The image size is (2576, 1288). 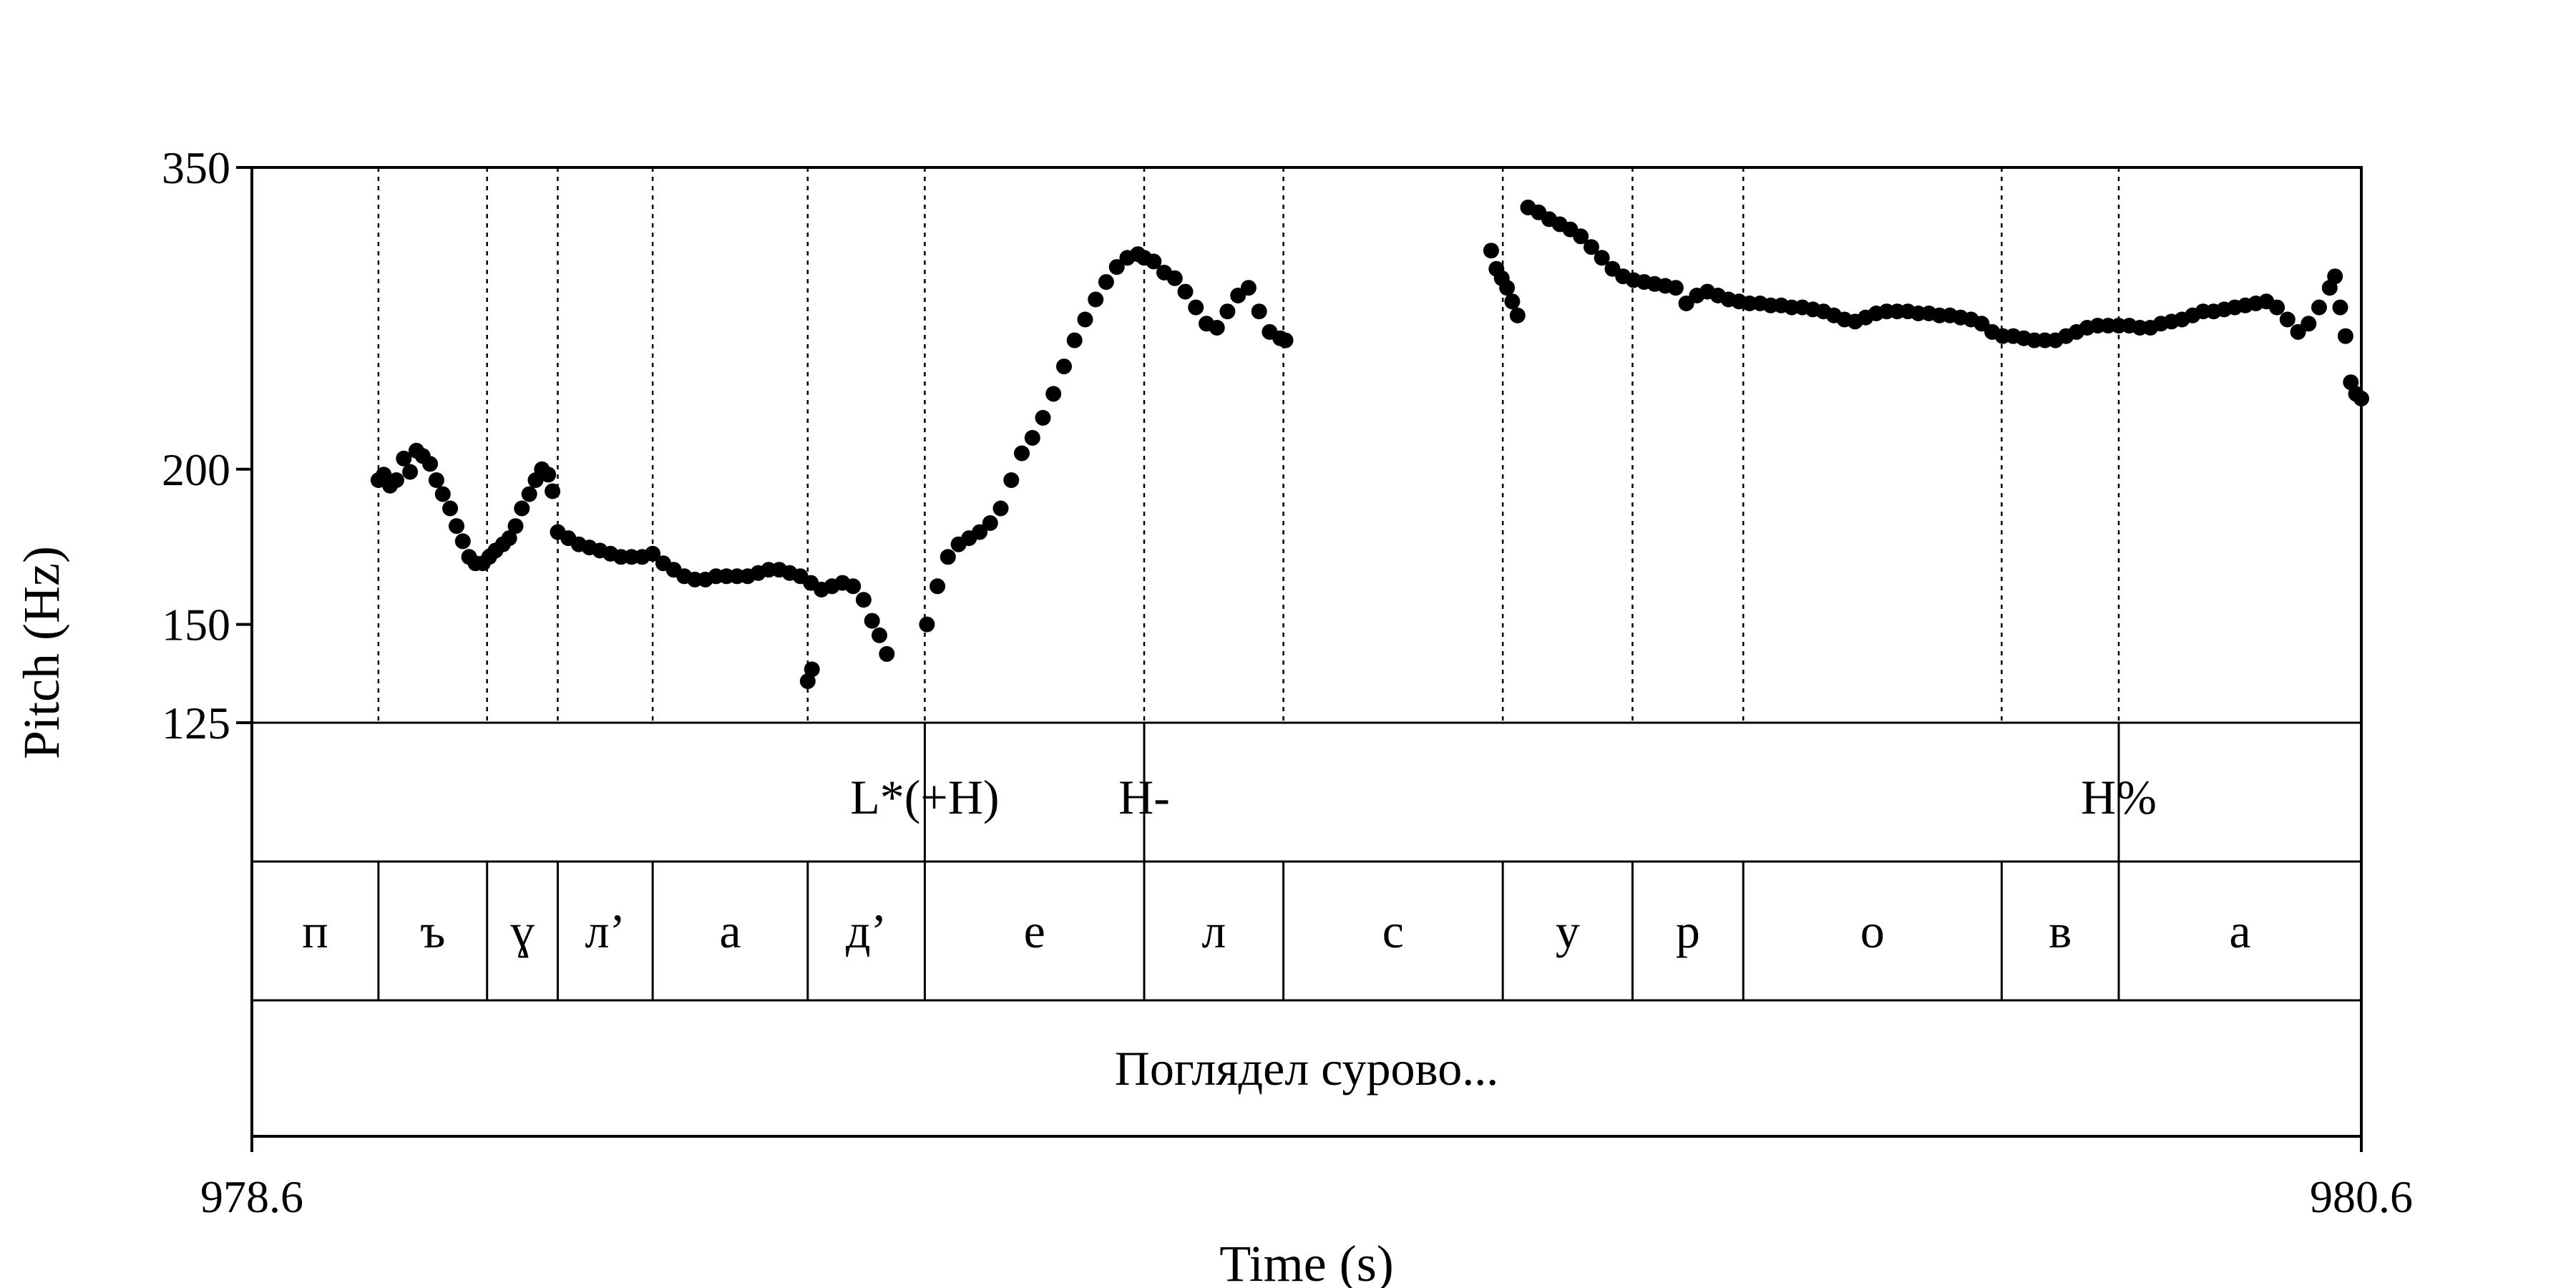 What do you see at coordinates (1568, 931) in the screenshot?
I see `segment-label: у` at bounding box center [1568, 931].